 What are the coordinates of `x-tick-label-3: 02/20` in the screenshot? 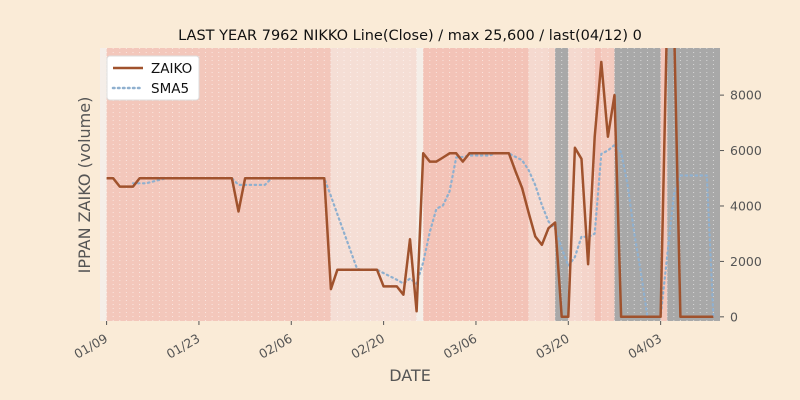 It's located at (367, 346).